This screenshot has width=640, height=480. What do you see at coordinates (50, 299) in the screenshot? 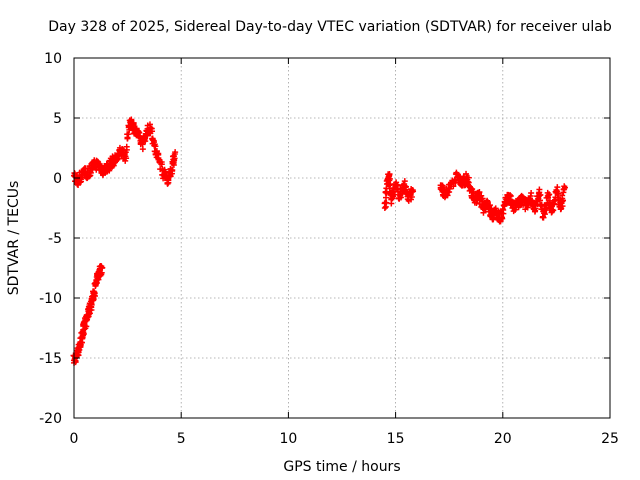
I see `y-tick-label: -10` at bounding box center [50, 299].